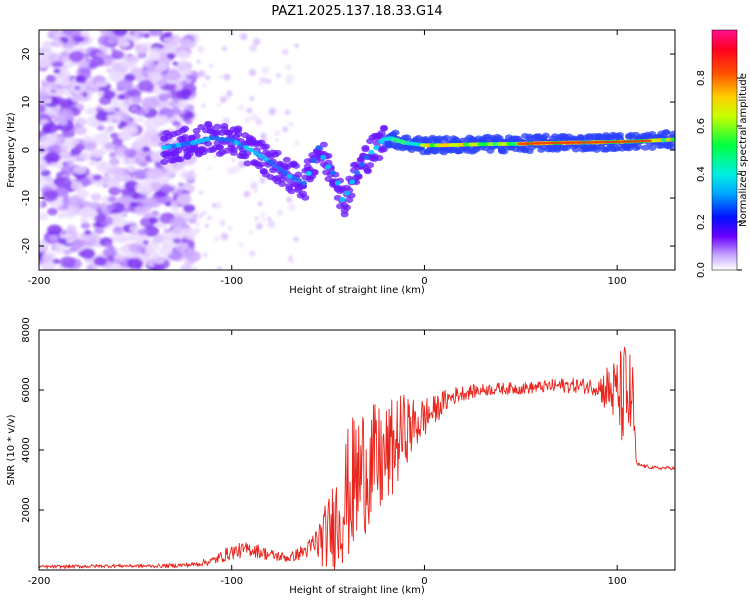 The image size is (750, 600). I want to click on snr-x-axis-label: Height of straight line (km), so click(357, 590).